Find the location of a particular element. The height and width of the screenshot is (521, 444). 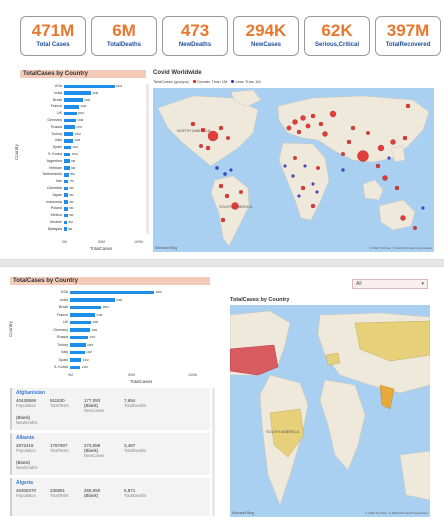

bar-value-label: 11M is located at coordinates (75, 147).